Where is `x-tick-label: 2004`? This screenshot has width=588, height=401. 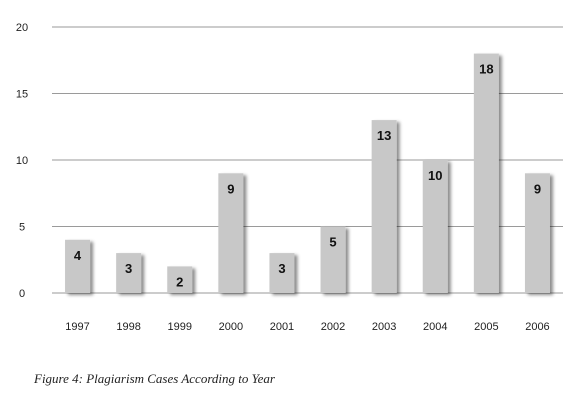
x-tick-label: 2004 is located at coordinates (435, 327).